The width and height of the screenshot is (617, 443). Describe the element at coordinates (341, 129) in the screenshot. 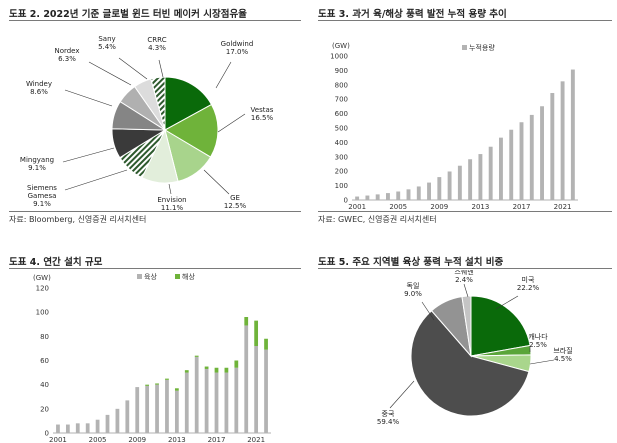

I see `y-tick-label: 500` at that location.